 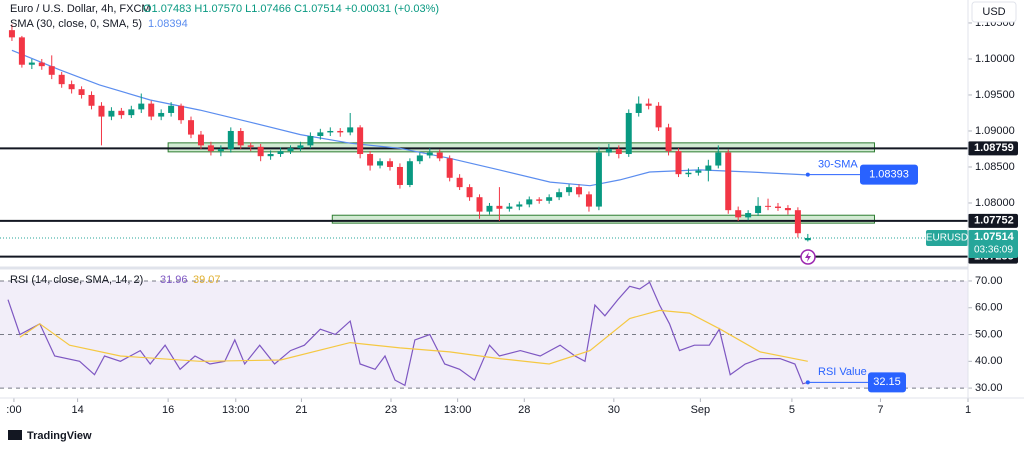 What do you see at coordinates (947, 237) in the screenshot?
I see `symbol-box` at bounding box center [947, 237].